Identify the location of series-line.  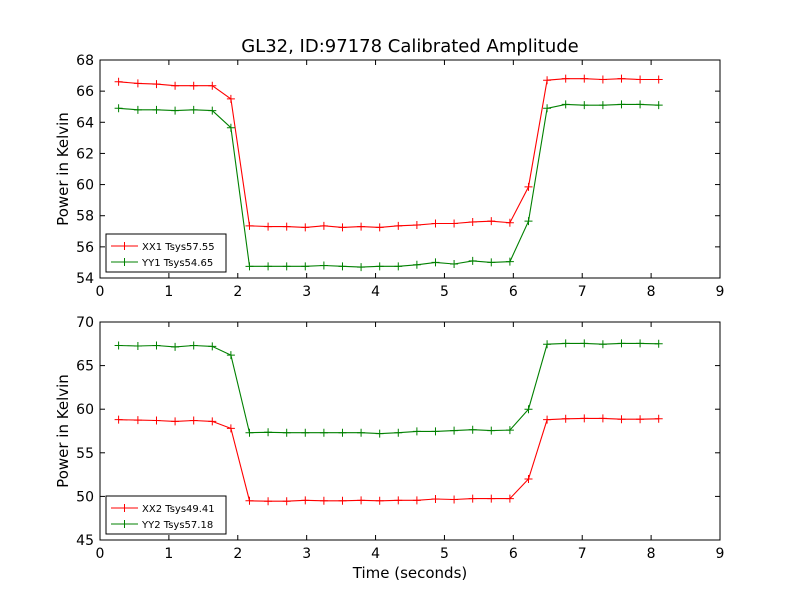
(388, 459).